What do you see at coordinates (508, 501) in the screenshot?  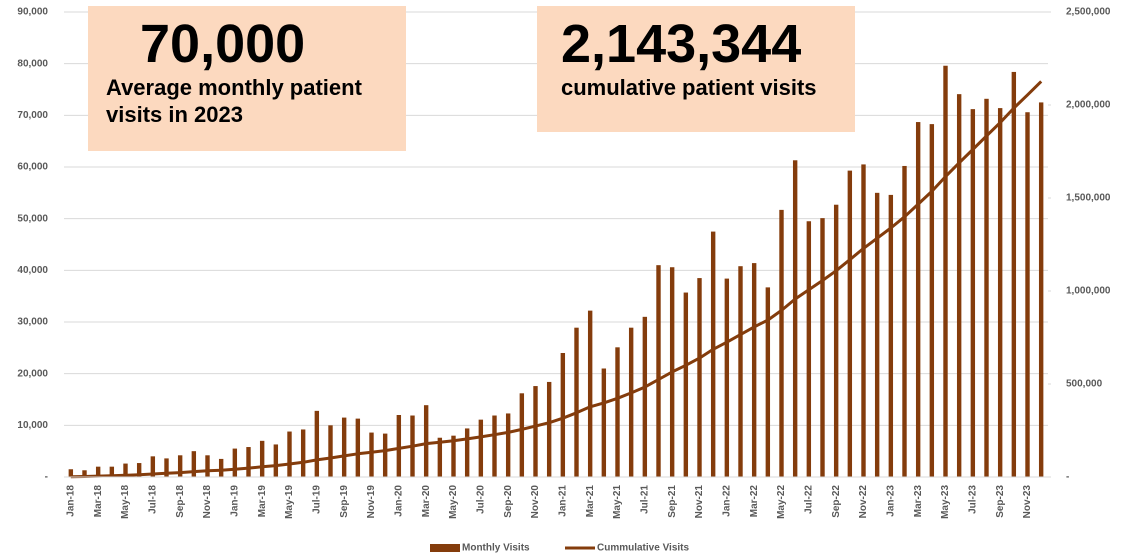 I see `x-tick-label: Sep-20` at bounding box center [508, 501].